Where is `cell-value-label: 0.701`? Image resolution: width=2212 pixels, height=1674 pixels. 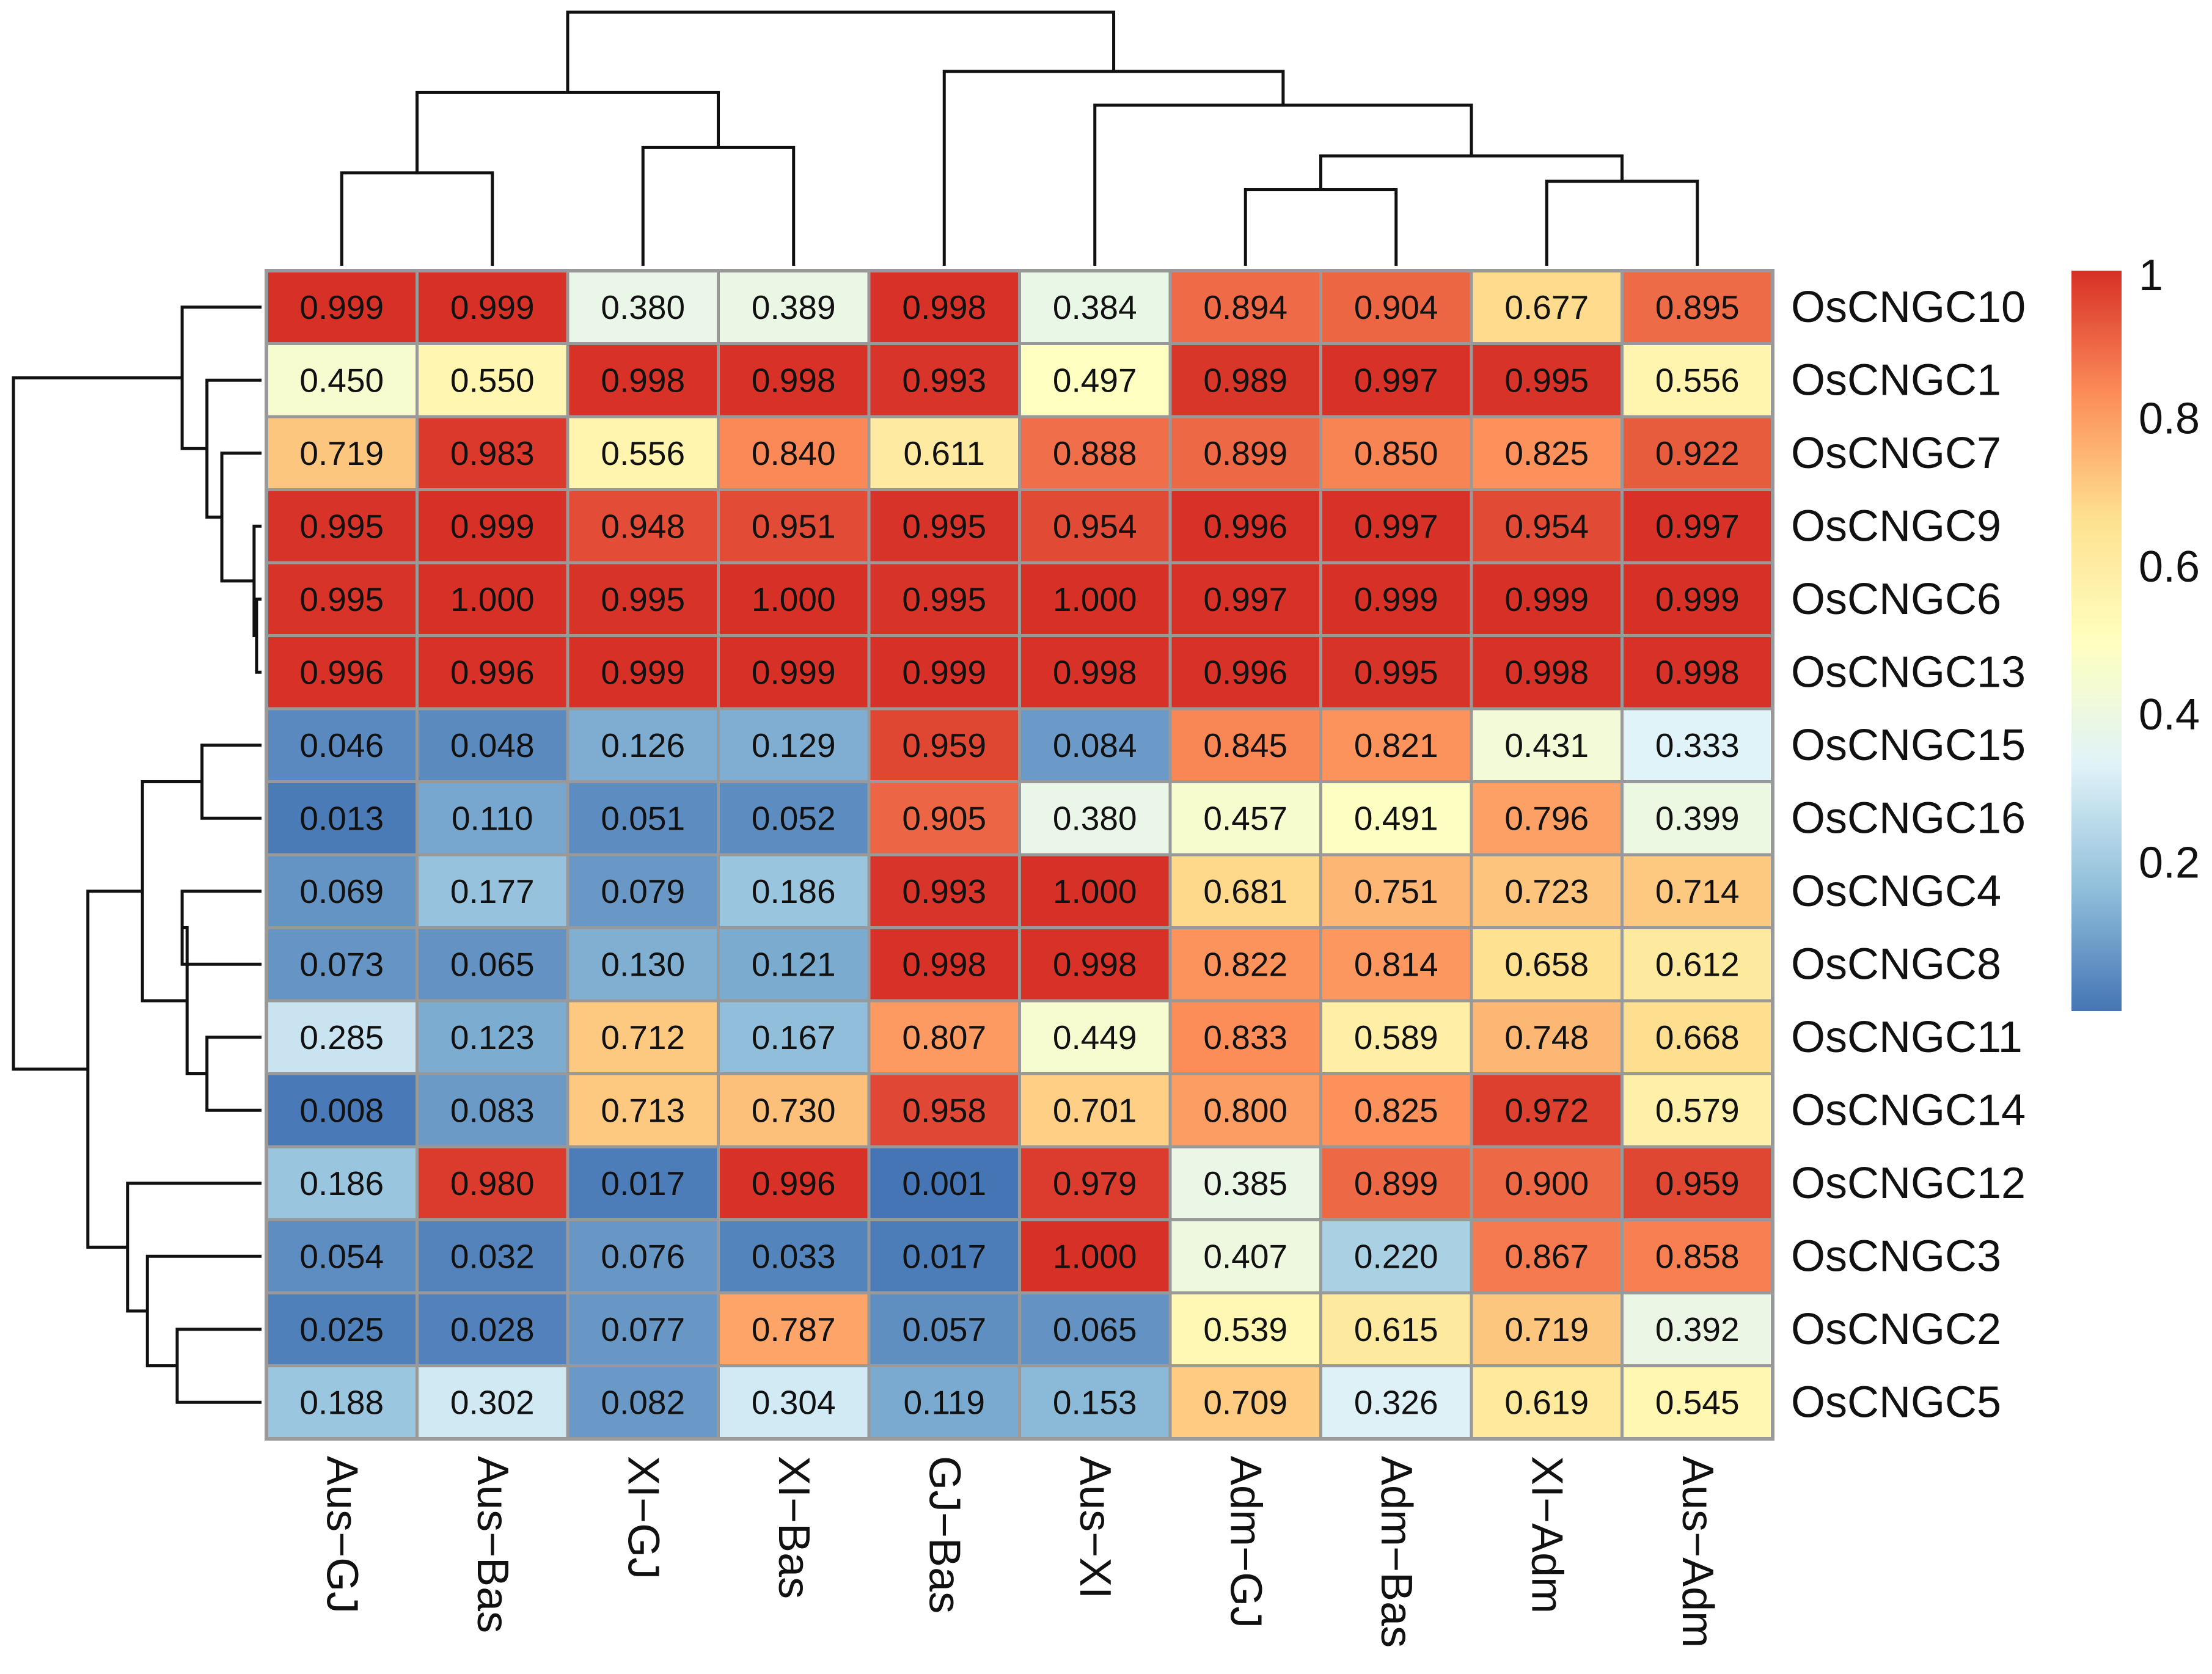
cell-value-label: 0.701 is located at coordinates (1095, 1110).